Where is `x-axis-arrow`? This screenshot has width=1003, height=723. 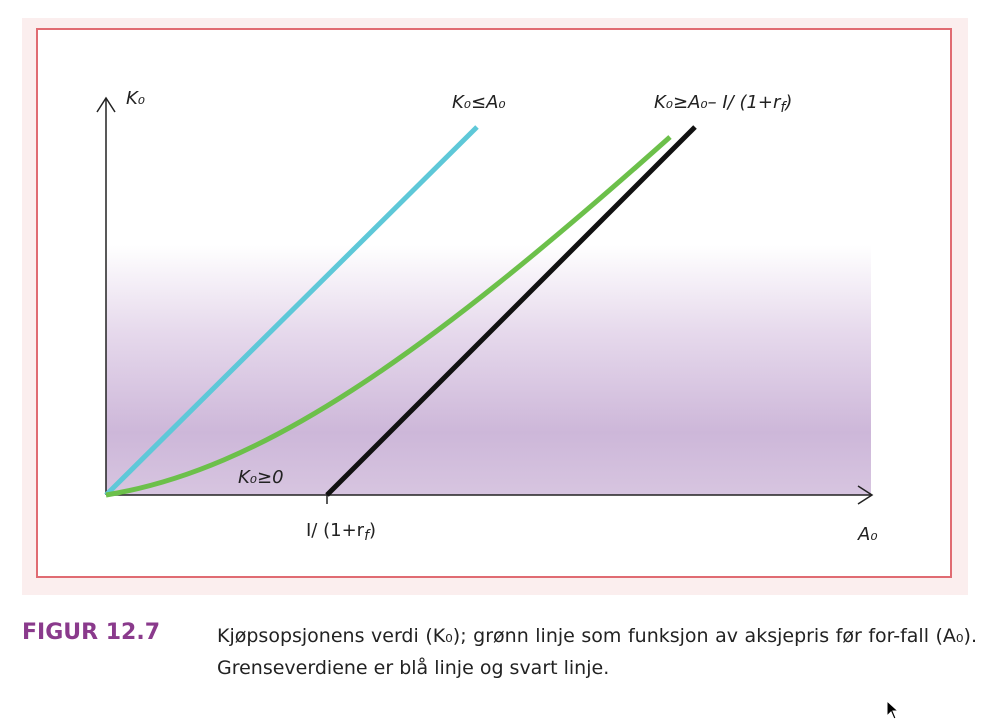 x-axis-arrow is located at coordinates (865, 495).